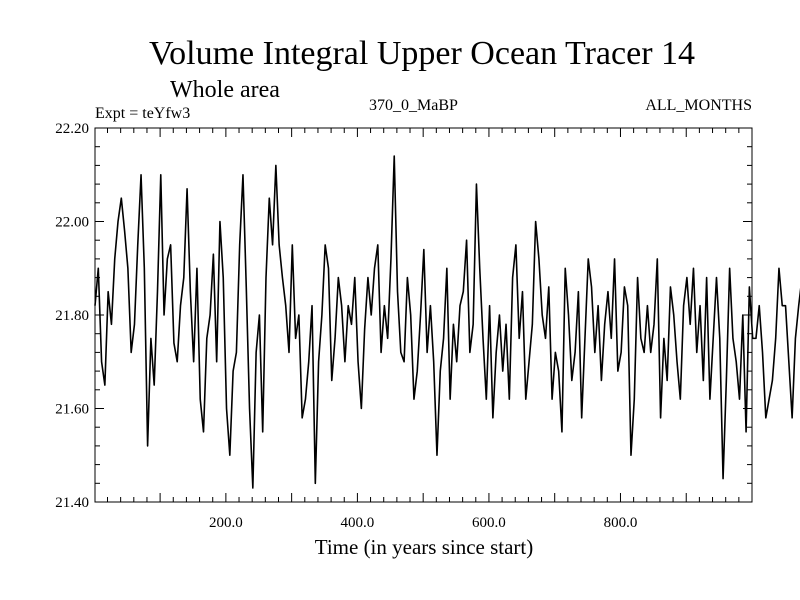 The image size is (800, 600). What do you see at coordinates (698, 105) in the screenshot?
I see `months-label: ALL_MONTHS` at bounding box center [698, 105].